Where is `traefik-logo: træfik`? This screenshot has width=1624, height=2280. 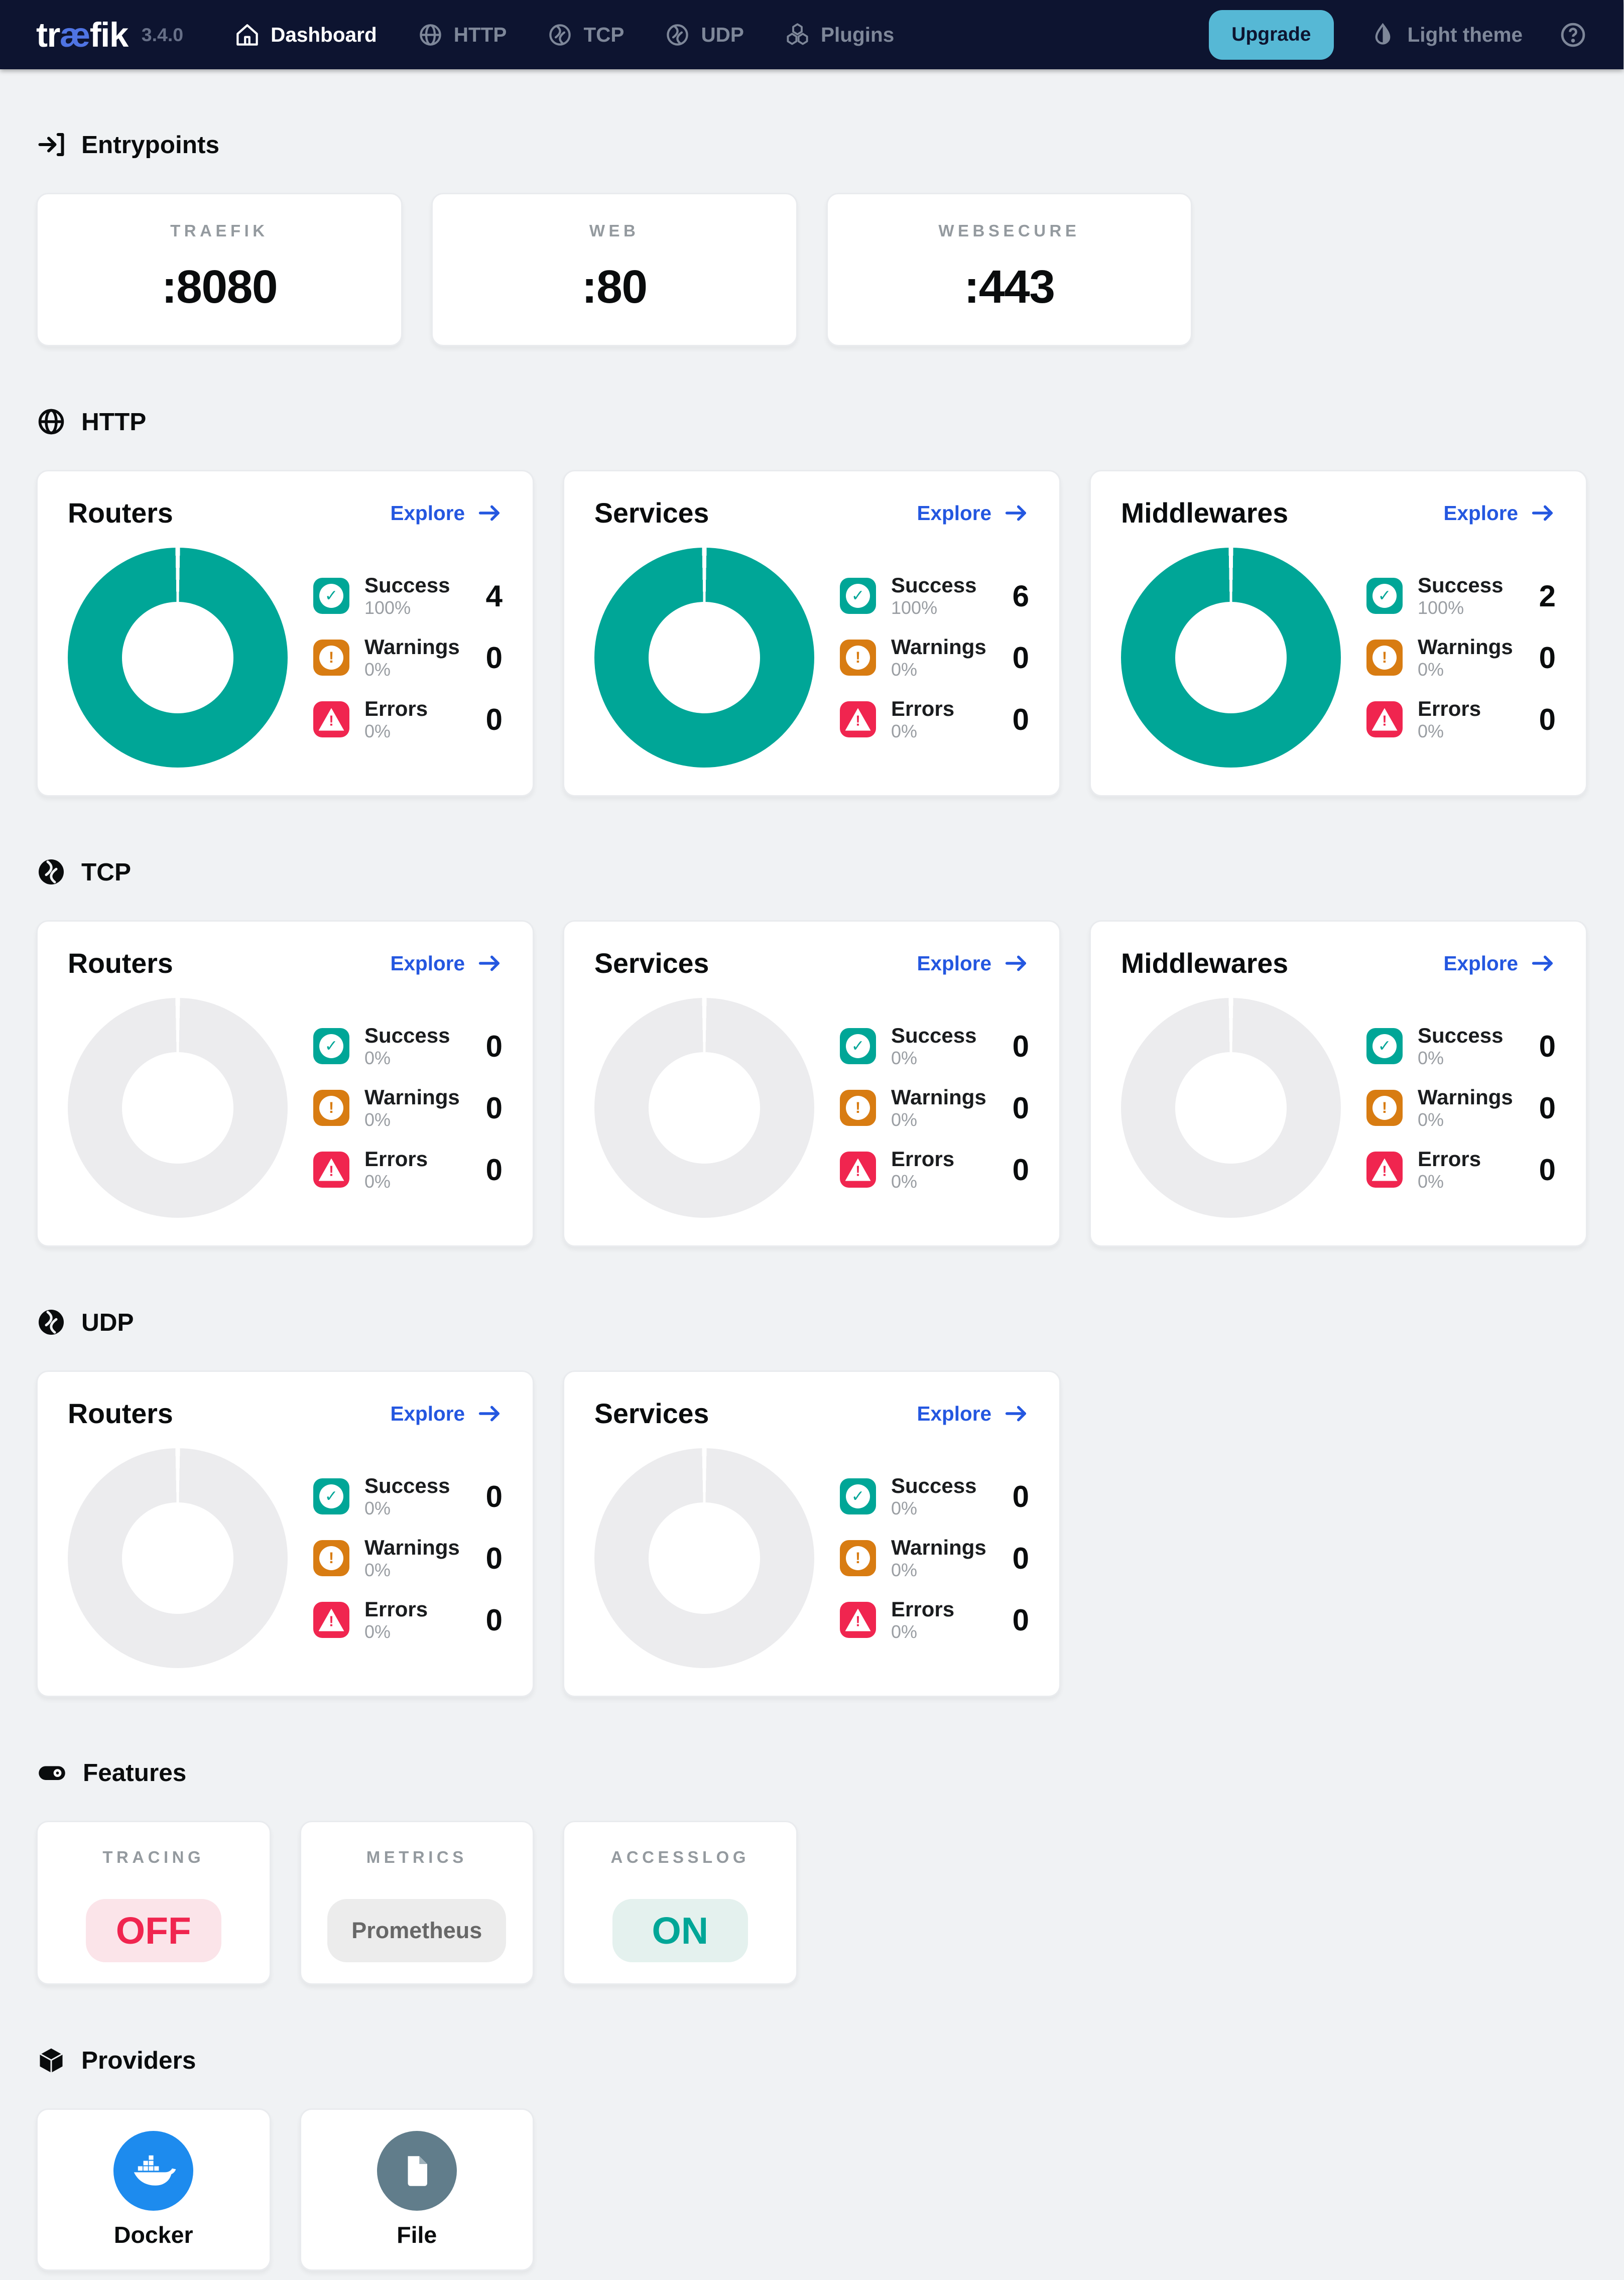
traefik-logo: træfik is located at coordinates (82, 35).